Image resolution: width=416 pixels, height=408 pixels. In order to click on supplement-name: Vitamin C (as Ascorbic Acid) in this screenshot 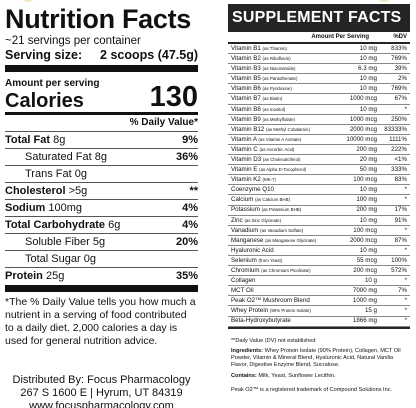, I will do `click(278, 149)`.